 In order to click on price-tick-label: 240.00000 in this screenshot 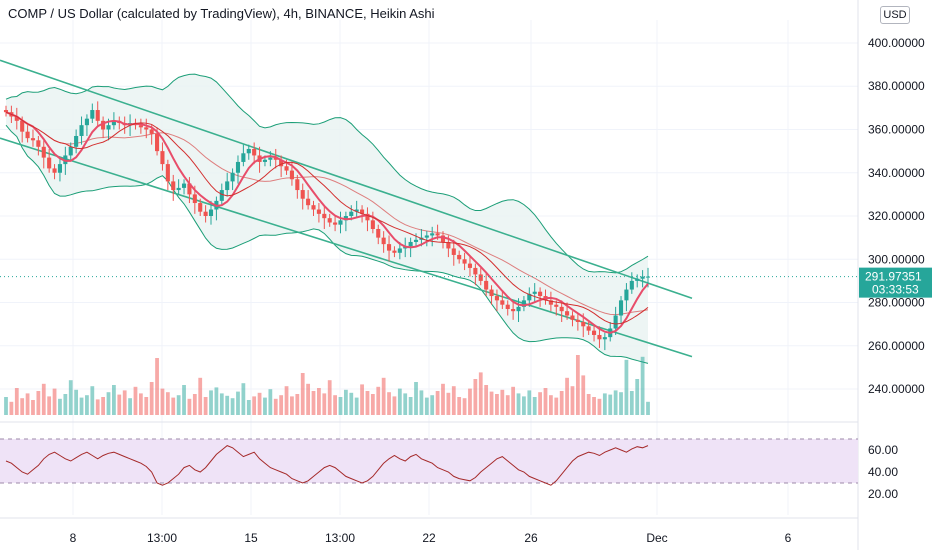, I will do `click(896, 389)`.